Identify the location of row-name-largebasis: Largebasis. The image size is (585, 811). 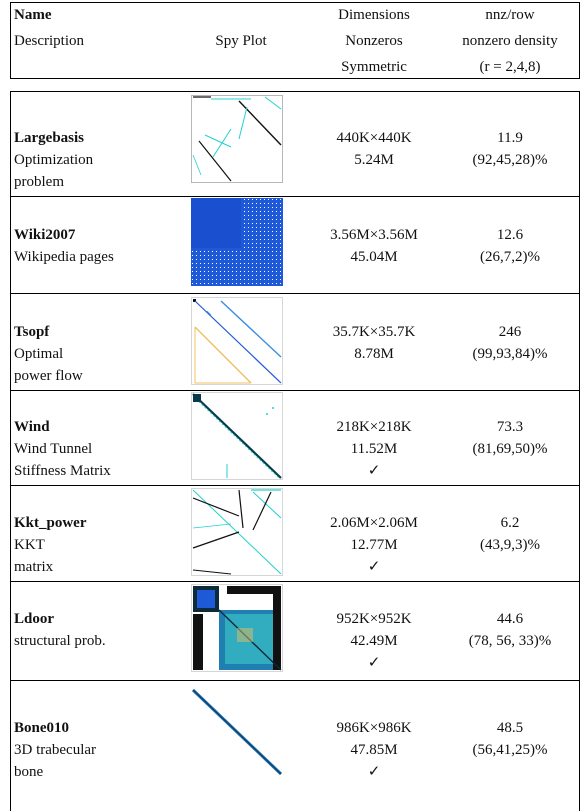
(49, 138).